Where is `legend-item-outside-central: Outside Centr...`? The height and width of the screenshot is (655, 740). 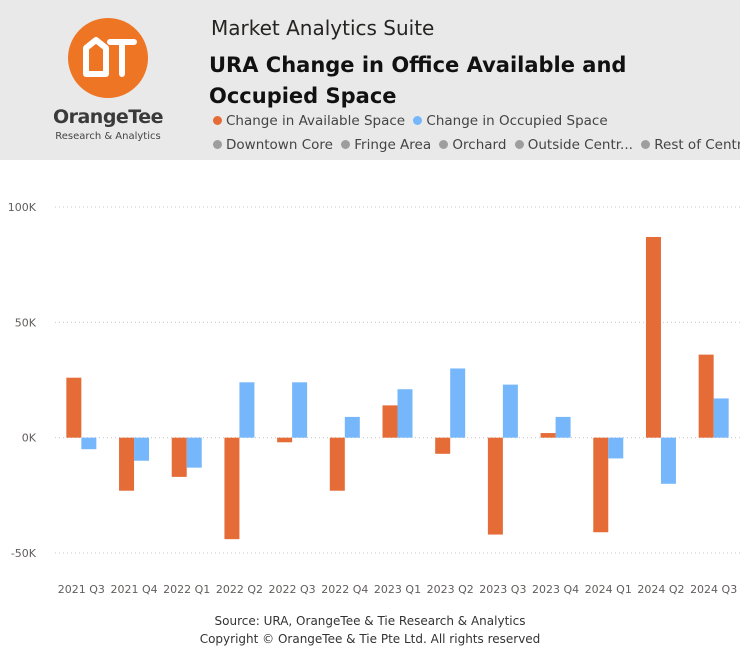
legend-item-outside-central: Outside Centr... is located at coordinates (573, 145).